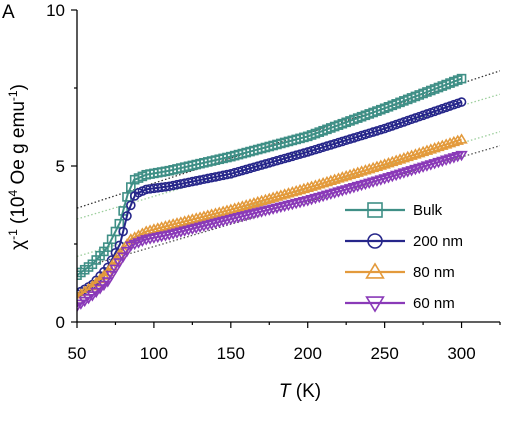 This screenshot has height=421, width=518. Describe the element at coordinates (285, 391) in the screenshot. I see `x-axis-title-symbol: T` at that location.